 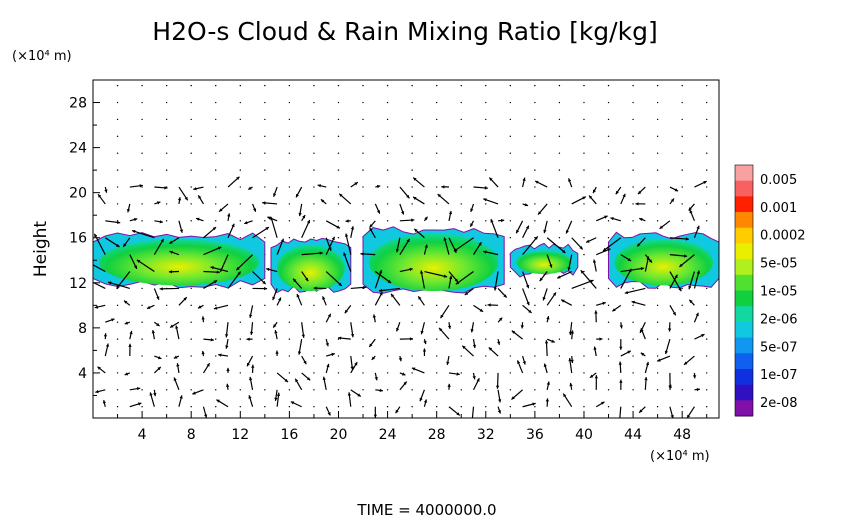 What do you see at coordinates (779, 347) in the screenshot?
I see `colorbar-label: 5e-07` at bounding box center [779, 347].